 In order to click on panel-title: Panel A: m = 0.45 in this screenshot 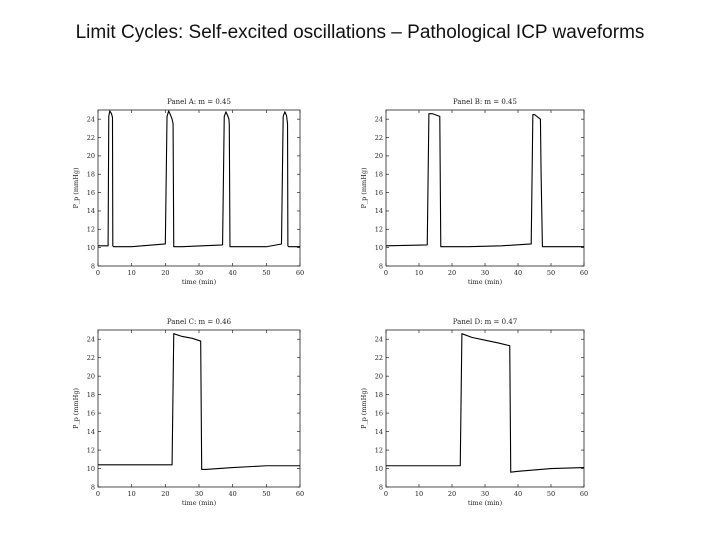, I will do `click(199, 102)`.